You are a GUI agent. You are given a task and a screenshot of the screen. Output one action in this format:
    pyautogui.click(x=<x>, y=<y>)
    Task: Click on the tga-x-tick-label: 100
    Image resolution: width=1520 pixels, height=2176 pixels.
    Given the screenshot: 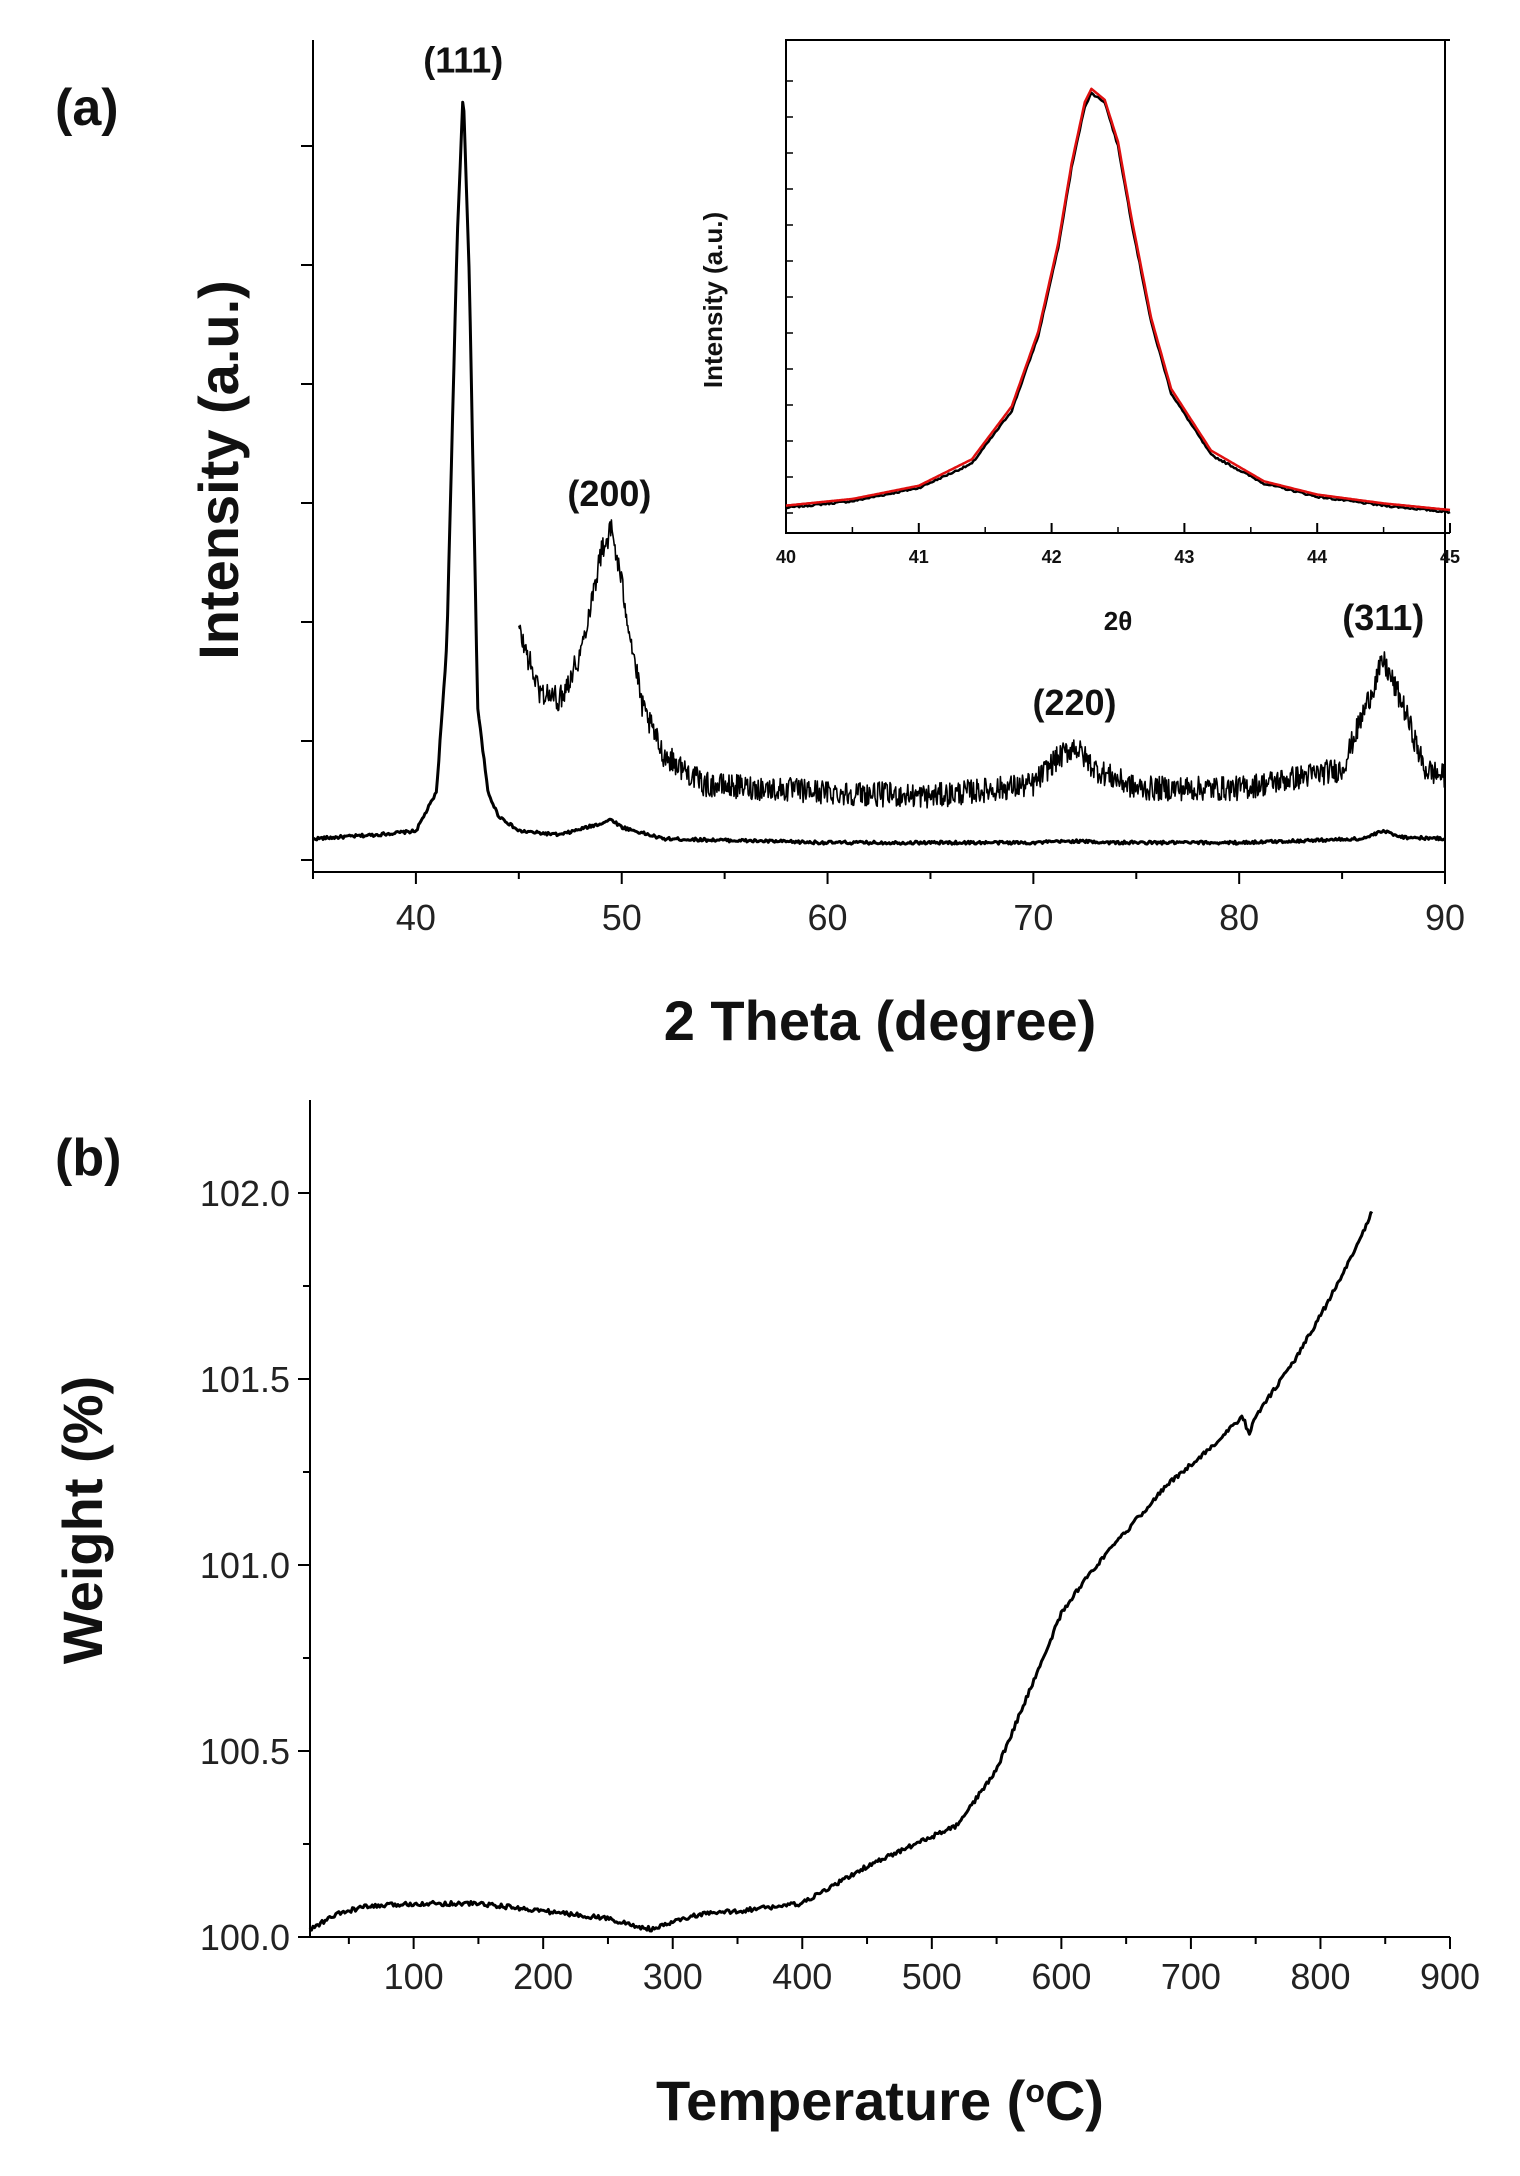 What is the action you would take?
    pyautogui.click(x=414, y=1976)
    